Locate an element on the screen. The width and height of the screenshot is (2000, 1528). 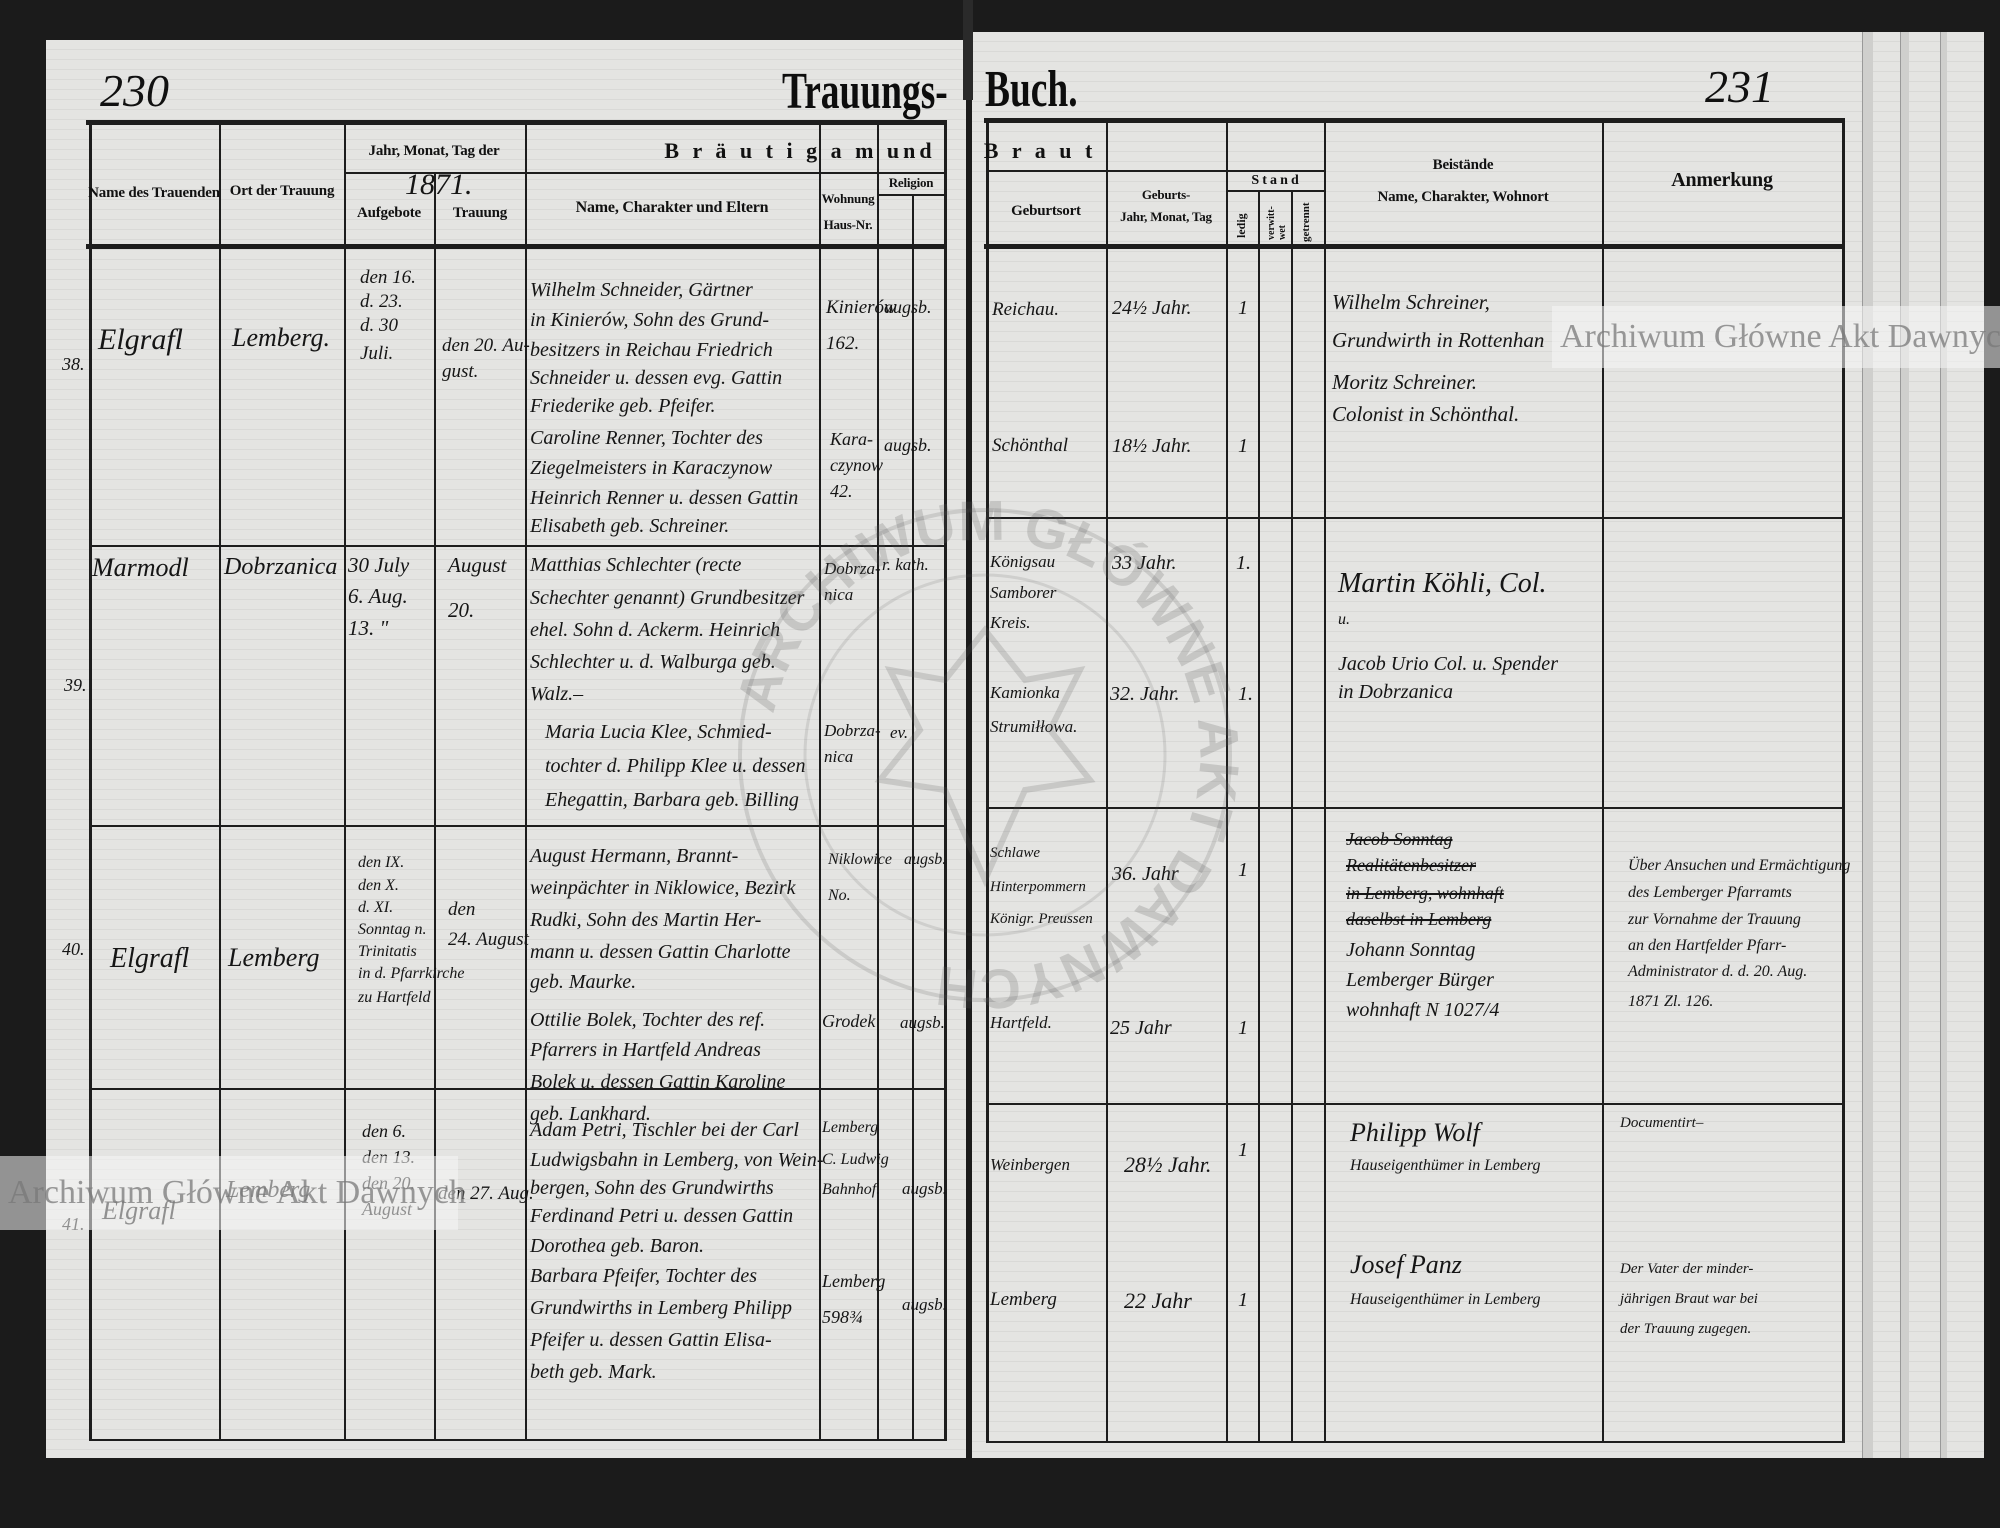
remark-text: jährigen Braut war bei is located at coordinates (1689, 1299).